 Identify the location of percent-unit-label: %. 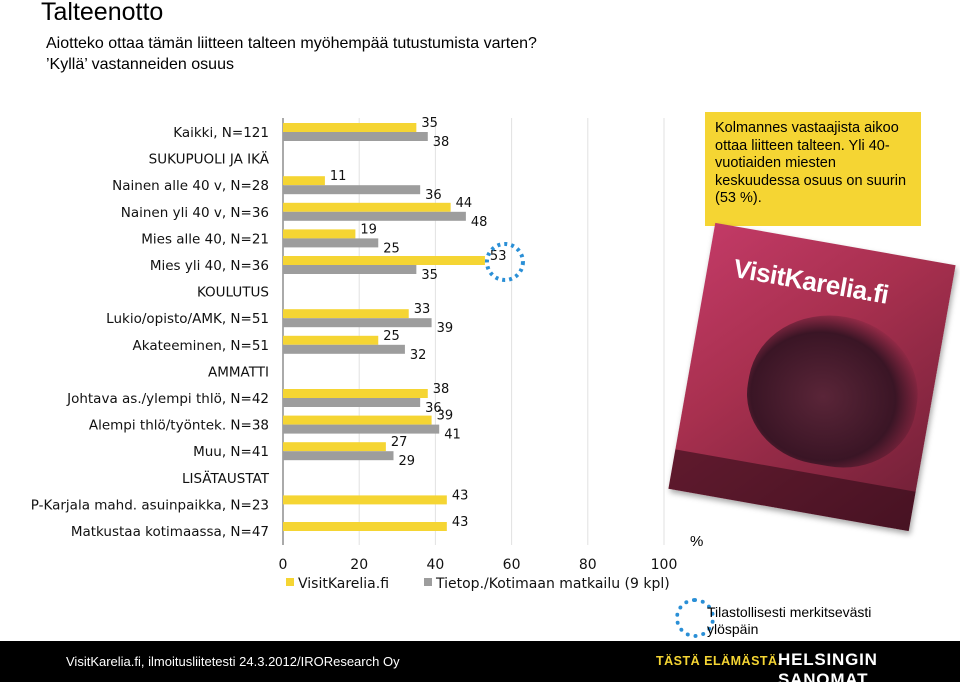
(697, 541).